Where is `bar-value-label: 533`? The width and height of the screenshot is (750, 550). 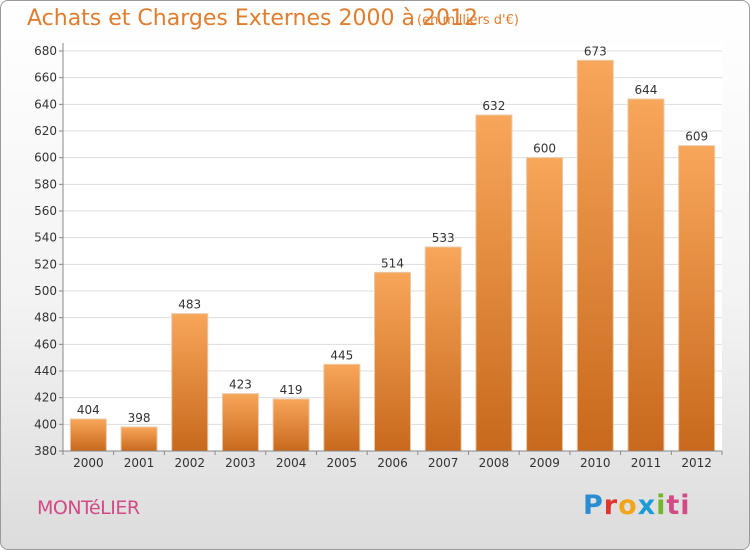 bar-value-label: 533 is located at coordinates (443, 238).